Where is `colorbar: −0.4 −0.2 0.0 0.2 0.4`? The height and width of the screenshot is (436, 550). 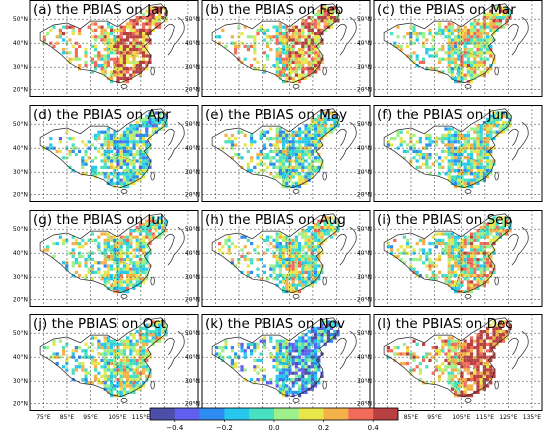 colorbar: −0.4 −0.2 0.0 0.2 0.4 is located at coordinates (274, 419).